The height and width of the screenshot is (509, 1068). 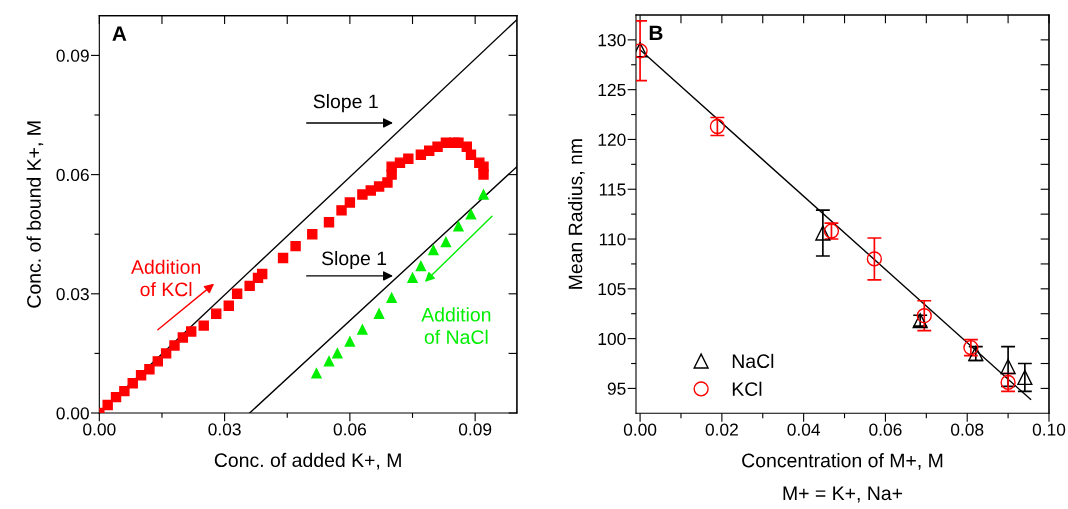 I want to click on x-tick-label: 0.10, so click(x=1049, y=429).